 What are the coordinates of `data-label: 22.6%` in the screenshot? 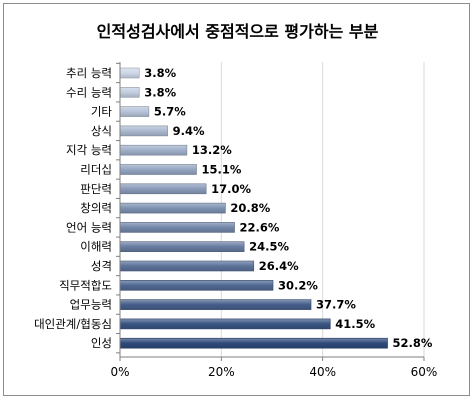 It's located at (260, 227).